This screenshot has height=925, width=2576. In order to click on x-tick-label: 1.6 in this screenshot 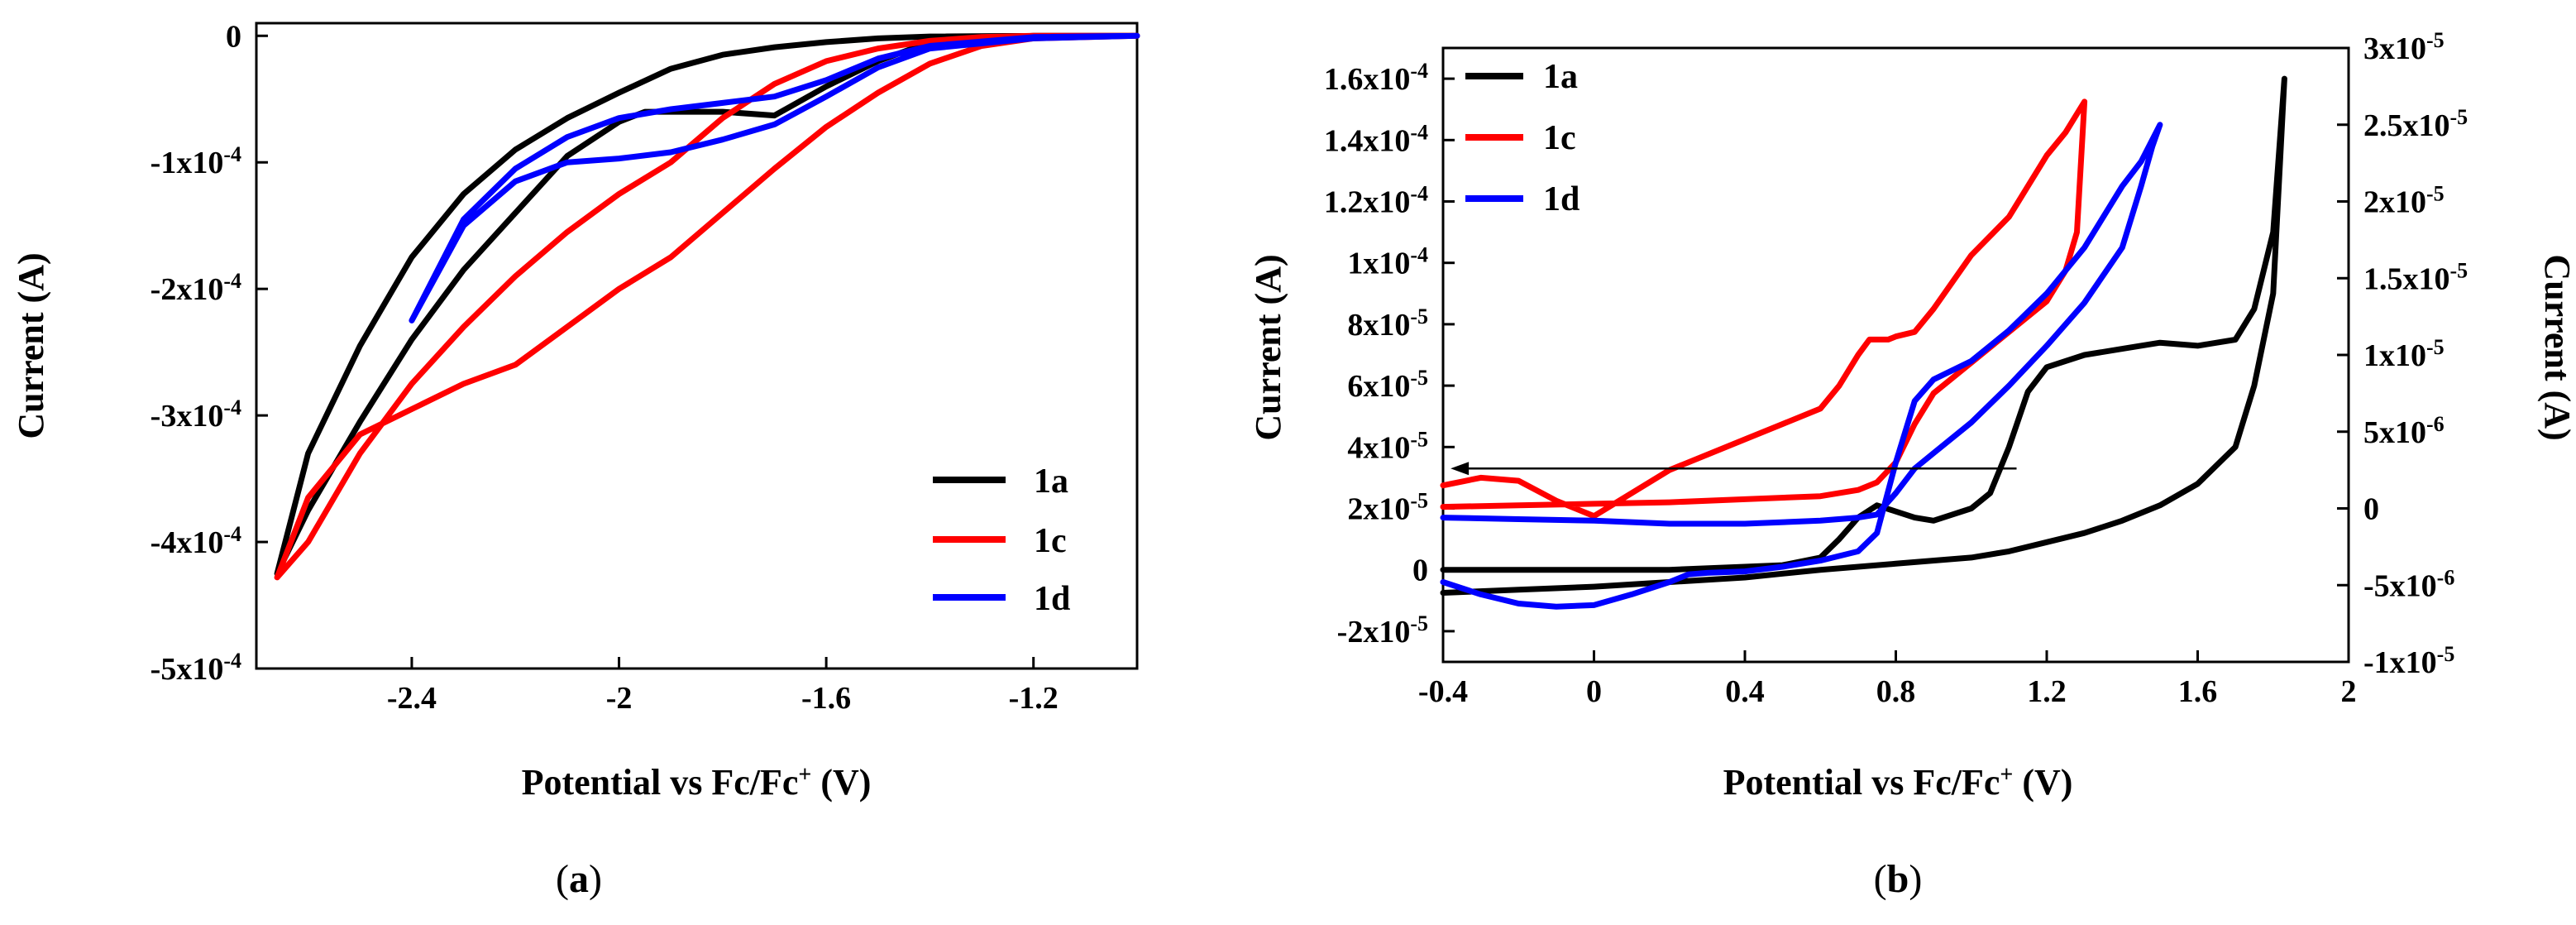, I will do `click(2198, 692)`.